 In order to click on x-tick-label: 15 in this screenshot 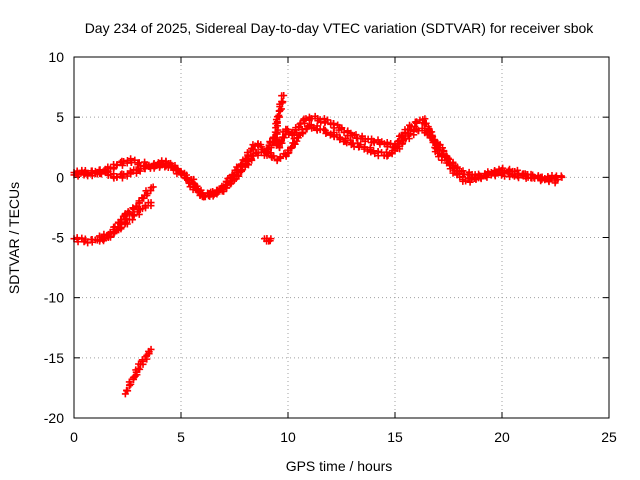, I will do `click(395, 437)`.